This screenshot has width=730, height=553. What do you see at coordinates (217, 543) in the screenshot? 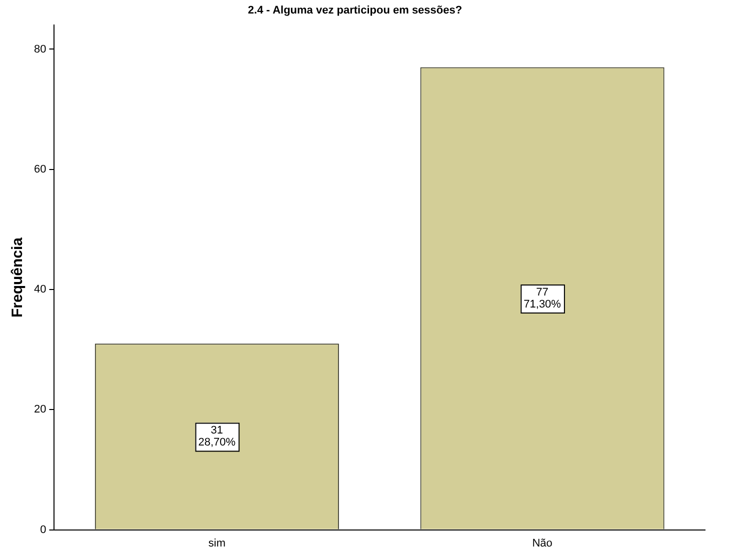
I see `x-tick-label: sim` at bounding box center [217, 543].